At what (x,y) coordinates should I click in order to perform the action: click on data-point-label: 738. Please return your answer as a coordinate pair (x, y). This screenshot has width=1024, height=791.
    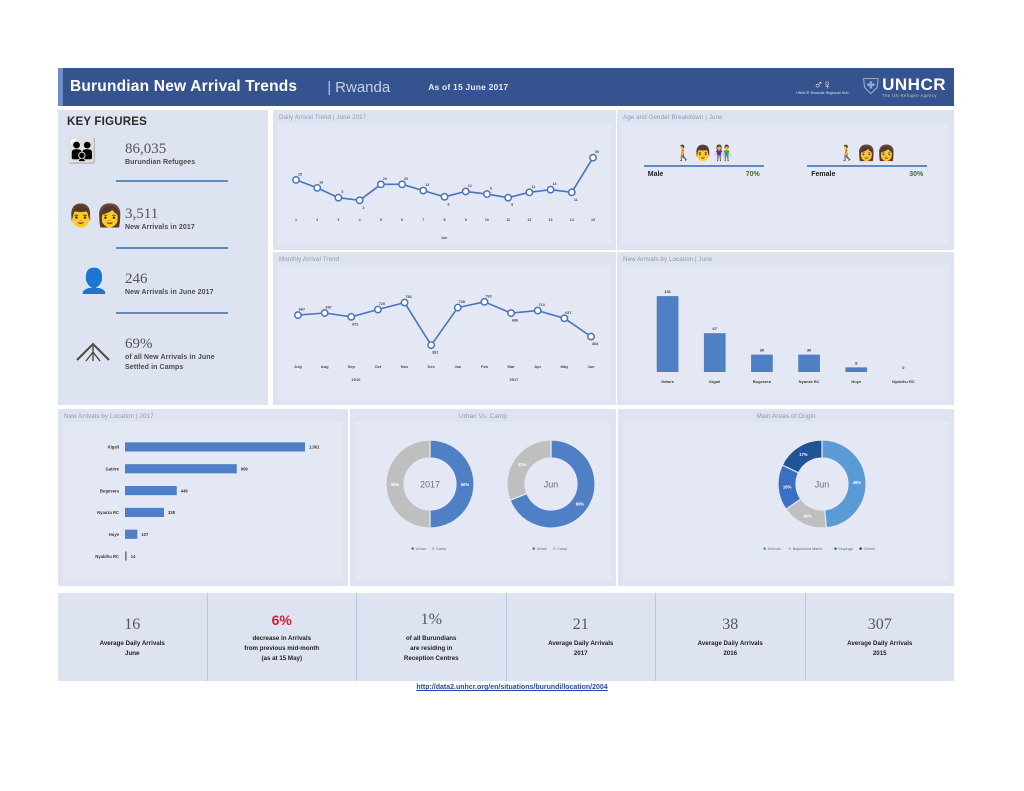
    Looking at the image, I should click on (462, 302).